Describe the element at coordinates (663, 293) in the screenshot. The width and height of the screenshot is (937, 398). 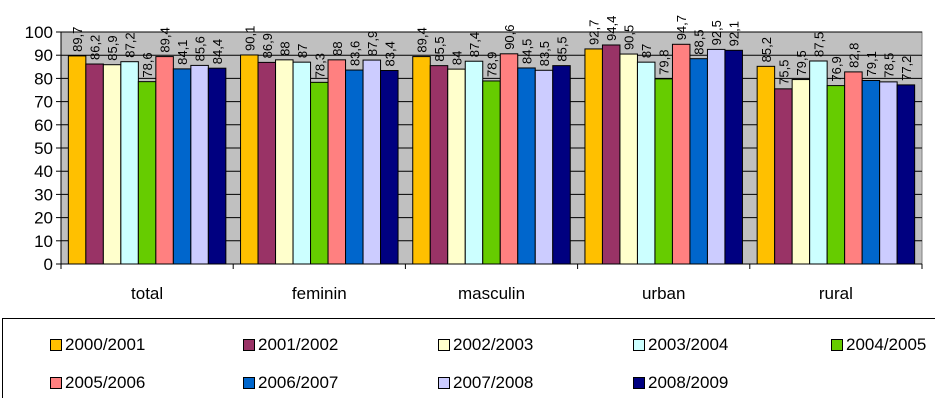
I see `x-tick-label: urban` at that location.